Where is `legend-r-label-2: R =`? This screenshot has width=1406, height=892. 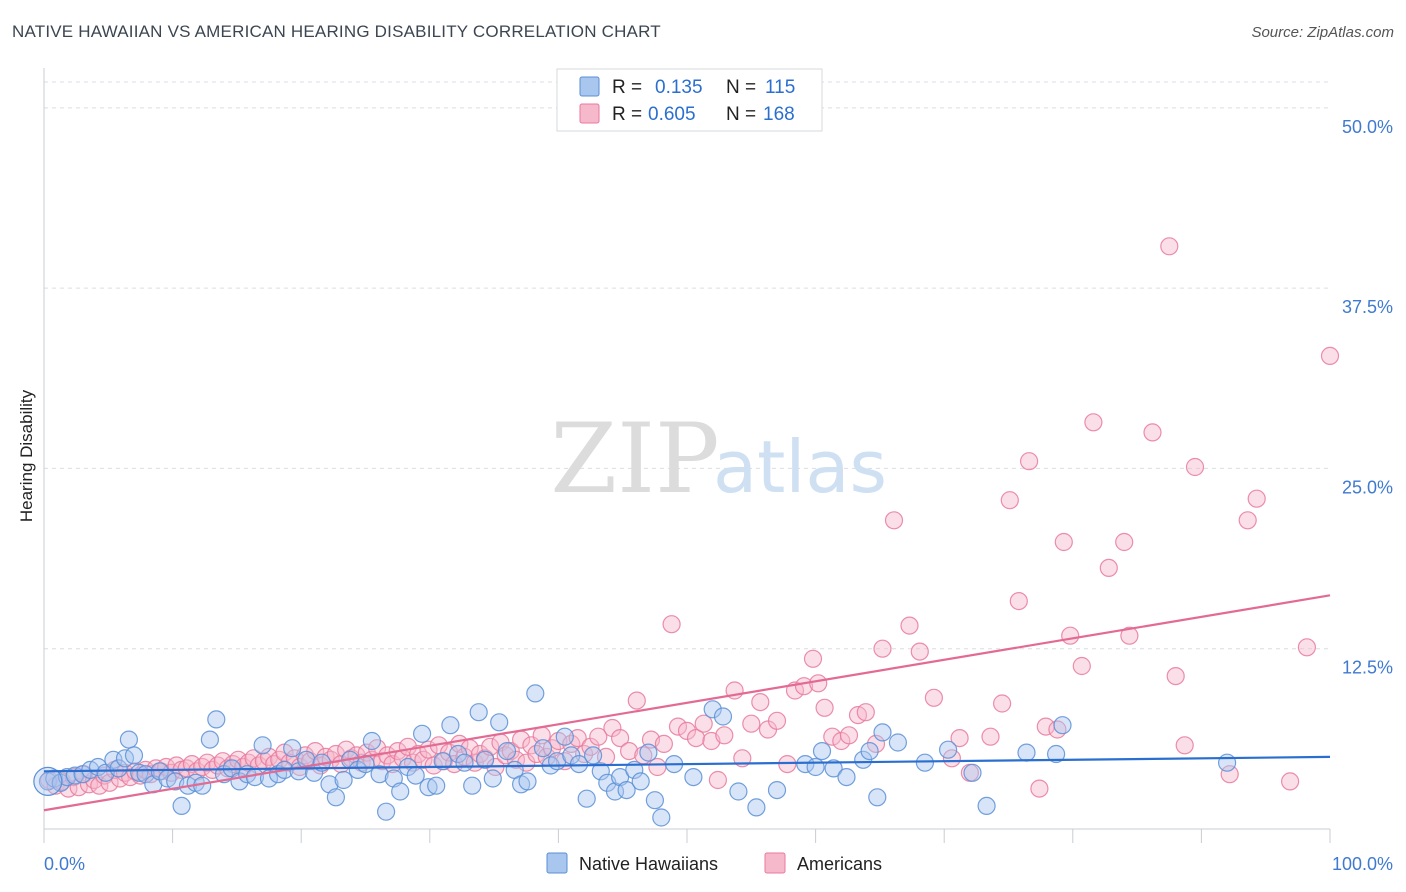
legend-r-label-2: R = is located at coordinates (627, 114).